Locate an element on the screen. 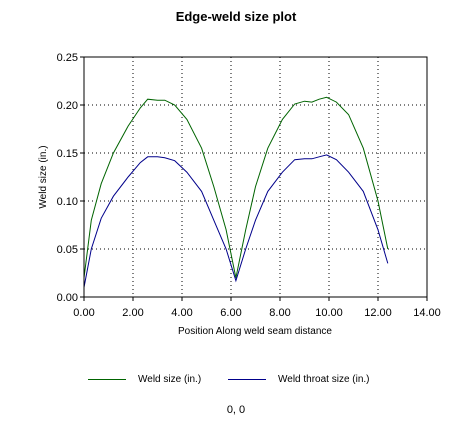 This screenshot has width=472, height=428. x-tick-label: 14.00 is located at coordinates (427, 313).